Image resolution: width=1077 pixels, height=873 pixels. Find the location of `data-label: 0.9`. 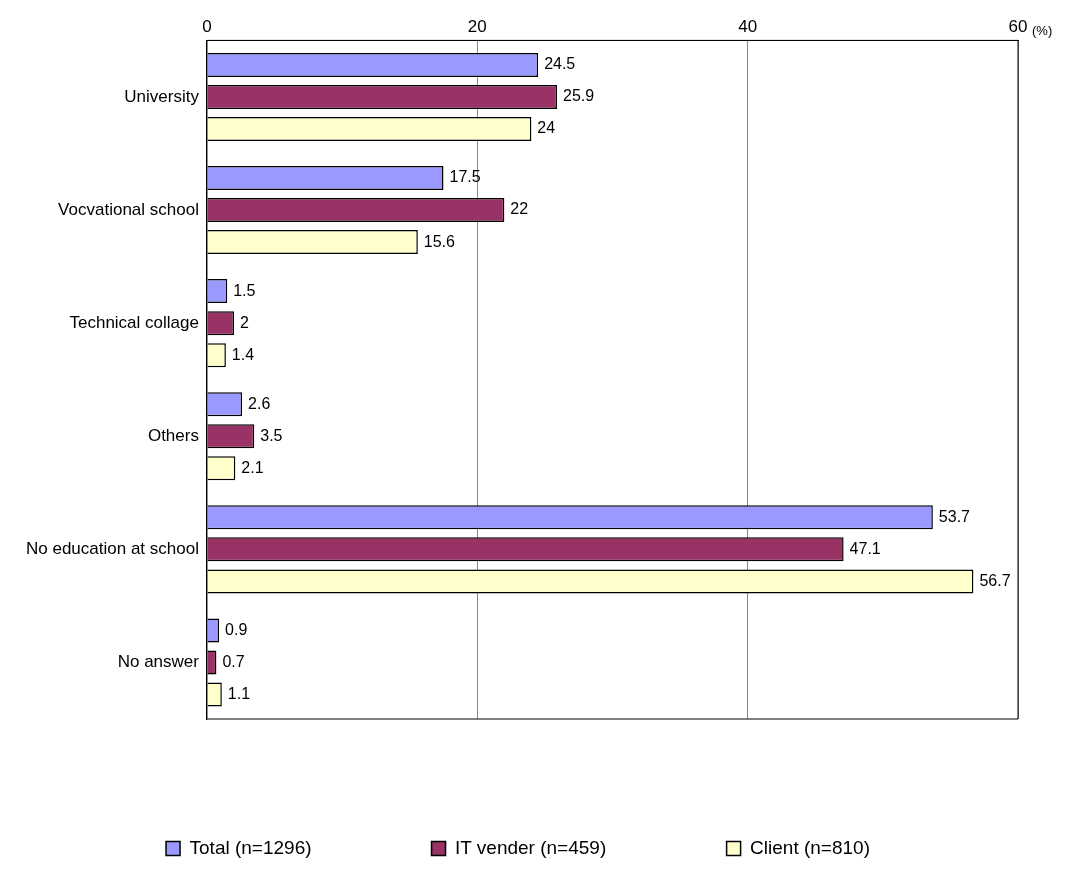

data-label: 0.9 is located at coordinates (236, 629).